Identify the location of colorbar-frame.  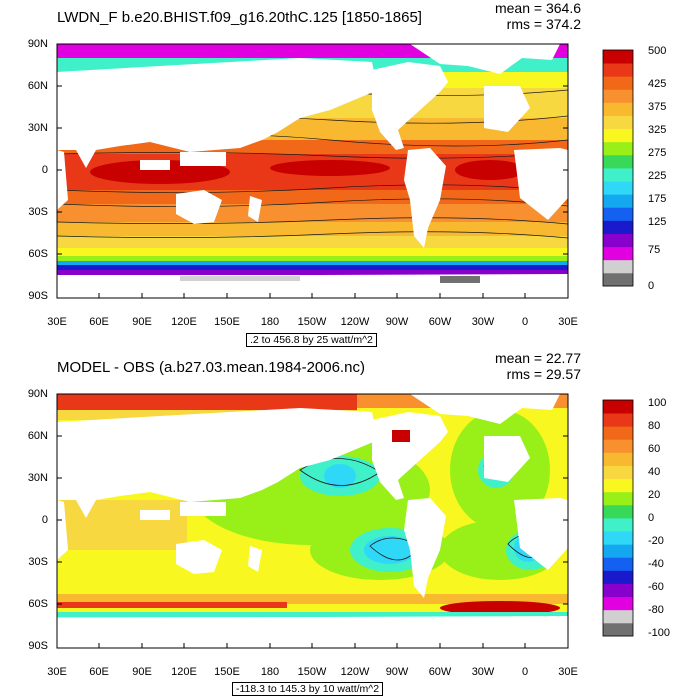
(618, 168).